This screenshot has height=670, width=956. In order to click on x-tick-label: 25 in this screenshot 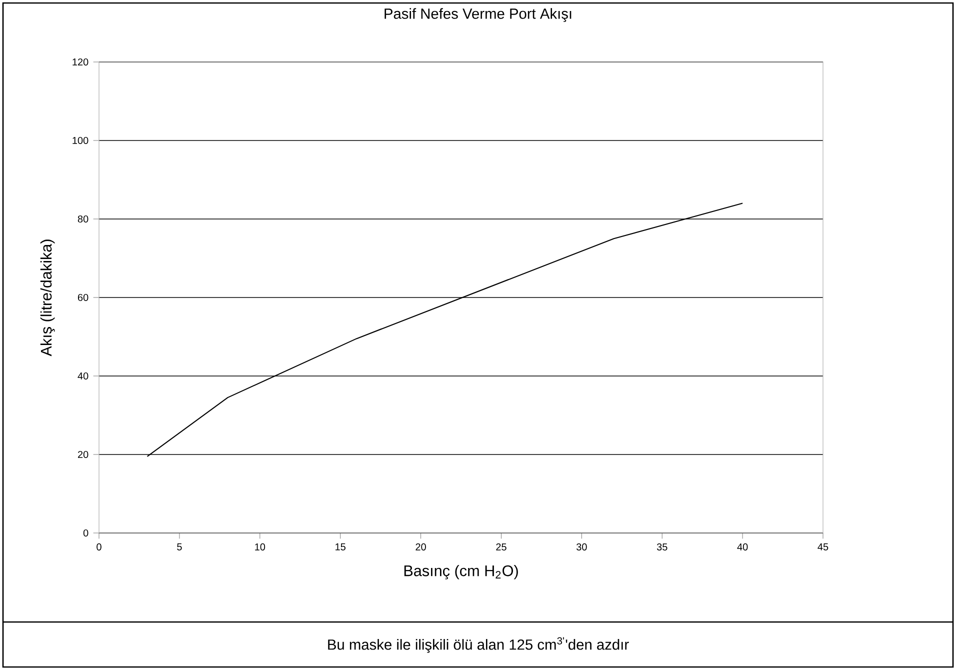, I will do `click(501, 546)`.